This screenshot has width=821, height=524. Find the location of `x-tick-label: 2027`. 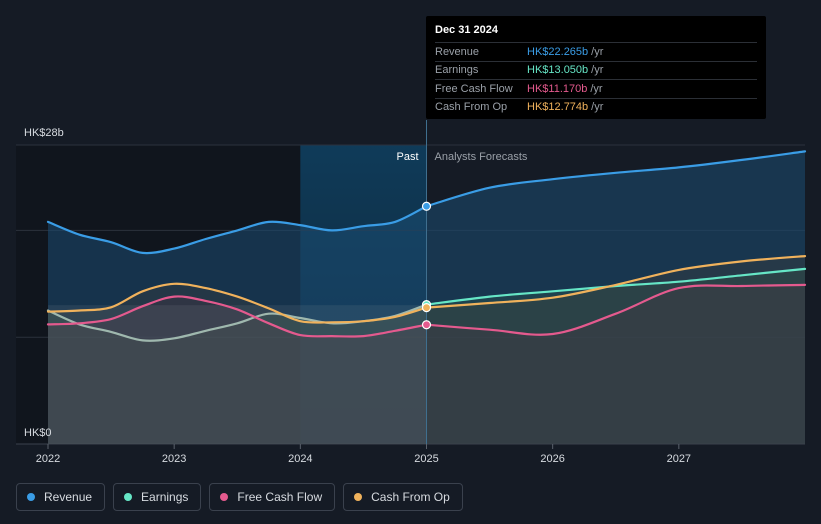

x-tick-label: 2027 is located at coordinates (679, 459).